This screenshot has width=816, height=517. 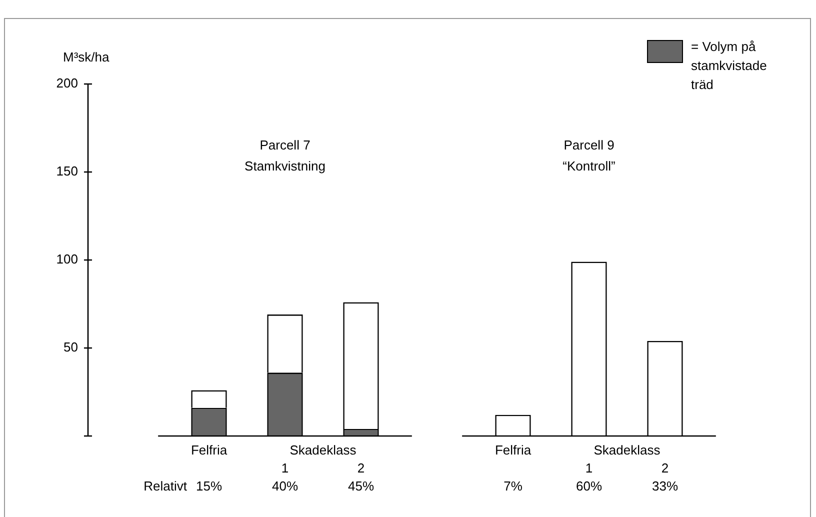 What do you see at coordinates (285, 486) in the screenshot?
I see `text: 40%` at bounding box center [285, 486].